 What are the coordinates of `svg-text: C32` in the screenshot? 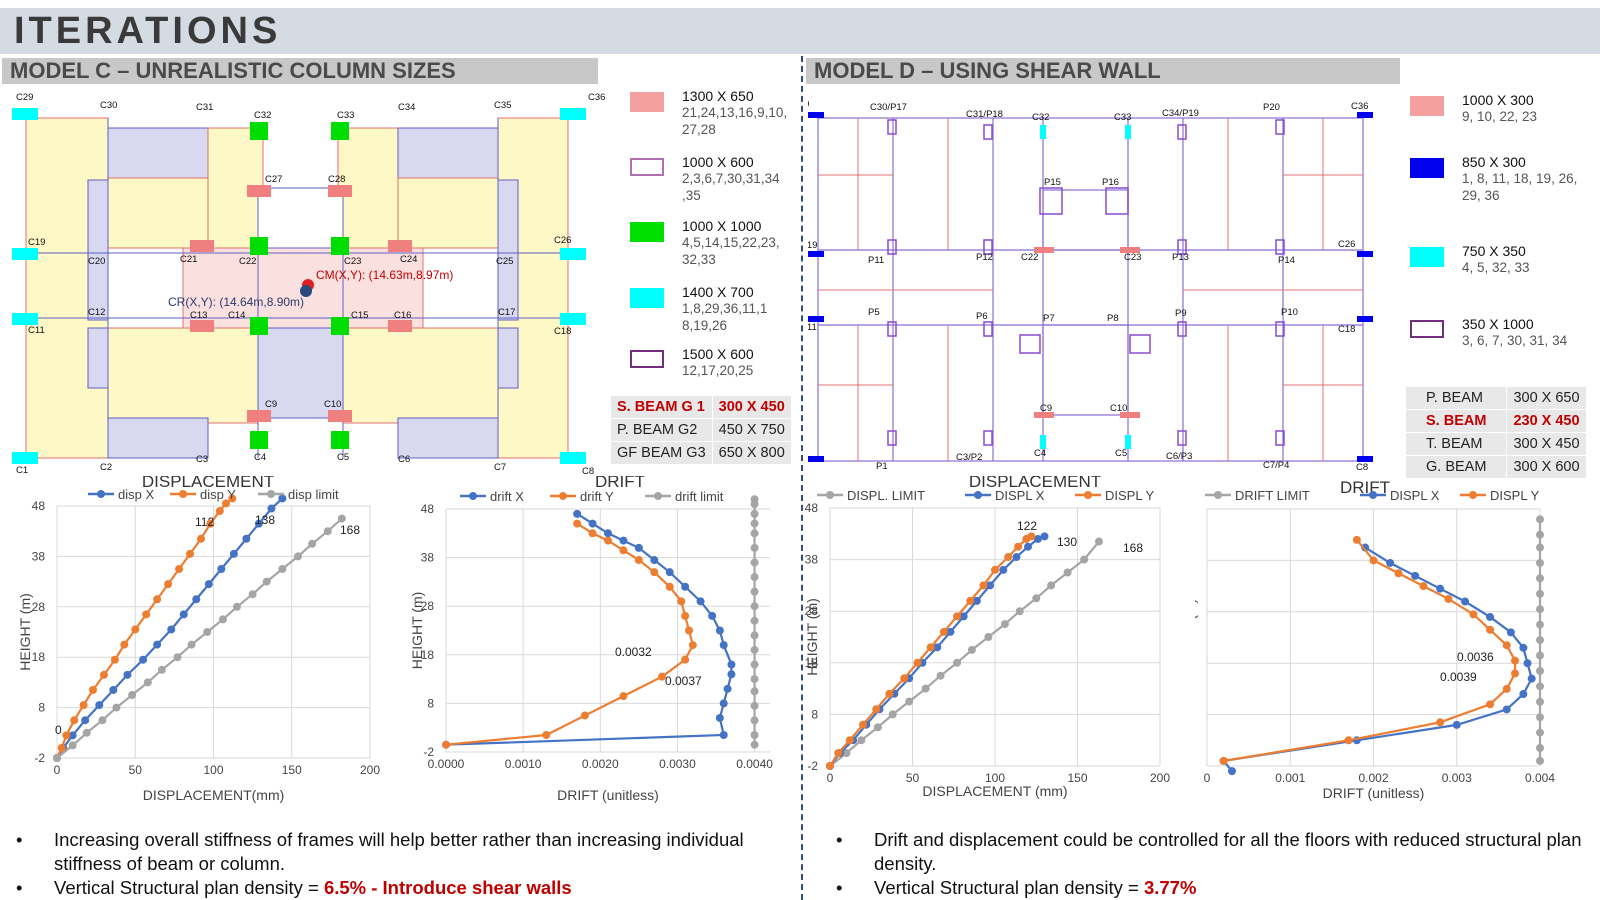 It's located at (262, 115).